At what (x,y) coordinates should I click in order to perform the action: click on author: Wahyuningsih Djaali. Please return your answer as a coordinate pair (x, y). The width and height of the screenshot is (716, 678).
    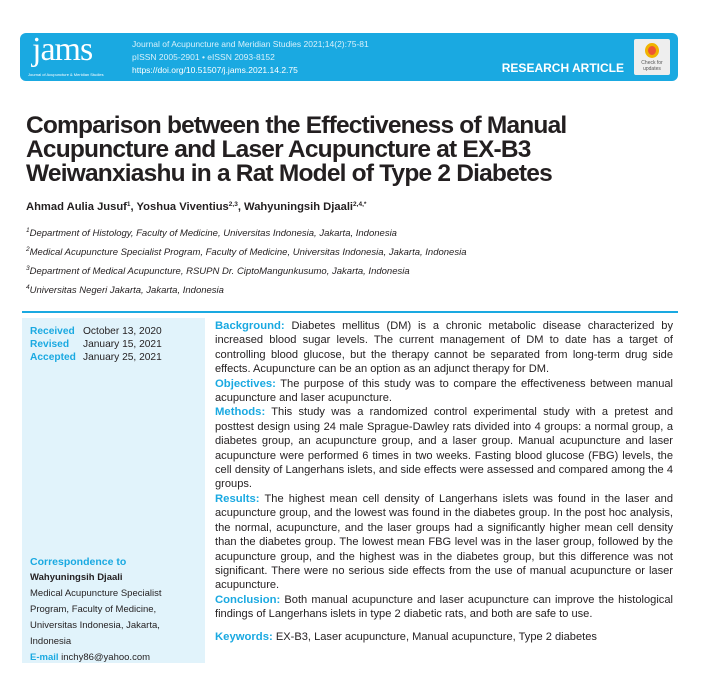
    Looking at the image, I should click on (299, 207).